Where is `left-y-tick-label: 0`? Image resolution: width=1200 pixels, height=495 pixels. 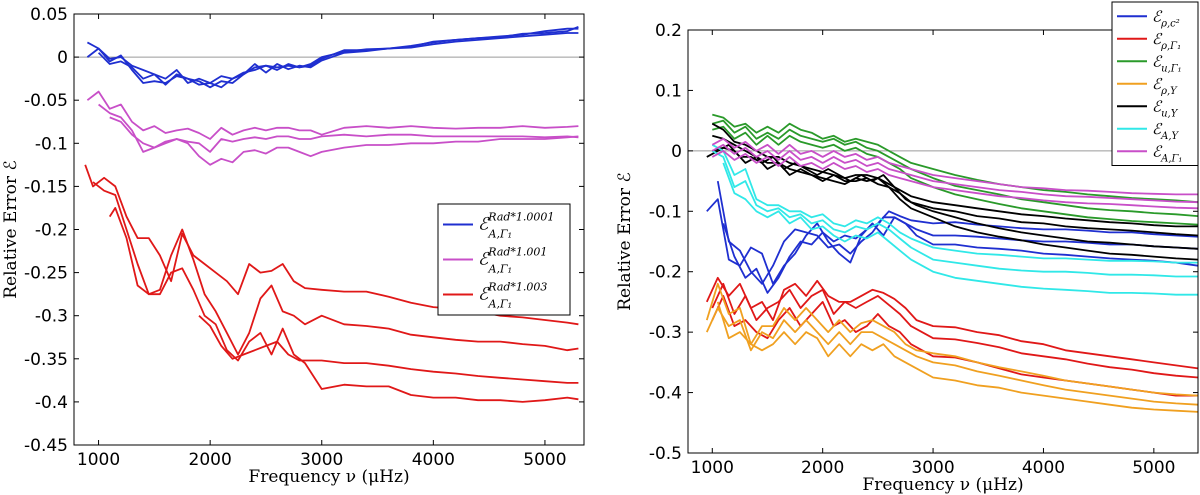
left-y-tick-label: 0 is located at coordinates (62, 58).